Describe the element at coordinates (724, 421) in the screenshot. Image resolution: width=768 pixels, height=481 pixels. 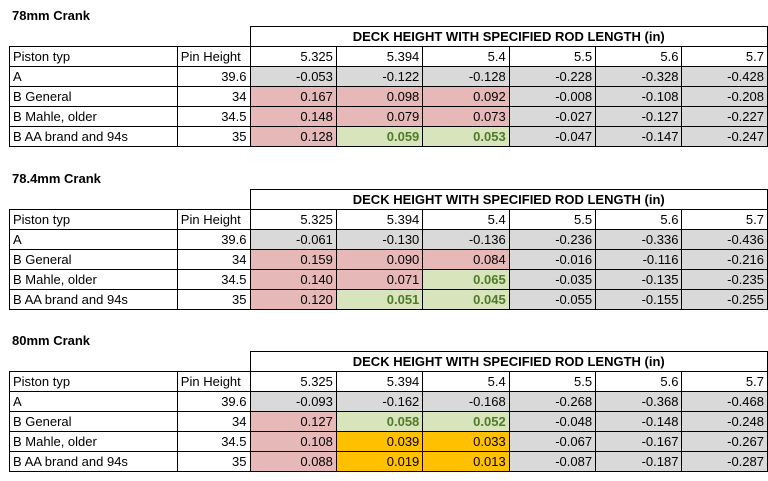
I see `deck-height-value-cell: -0.248` at that location.